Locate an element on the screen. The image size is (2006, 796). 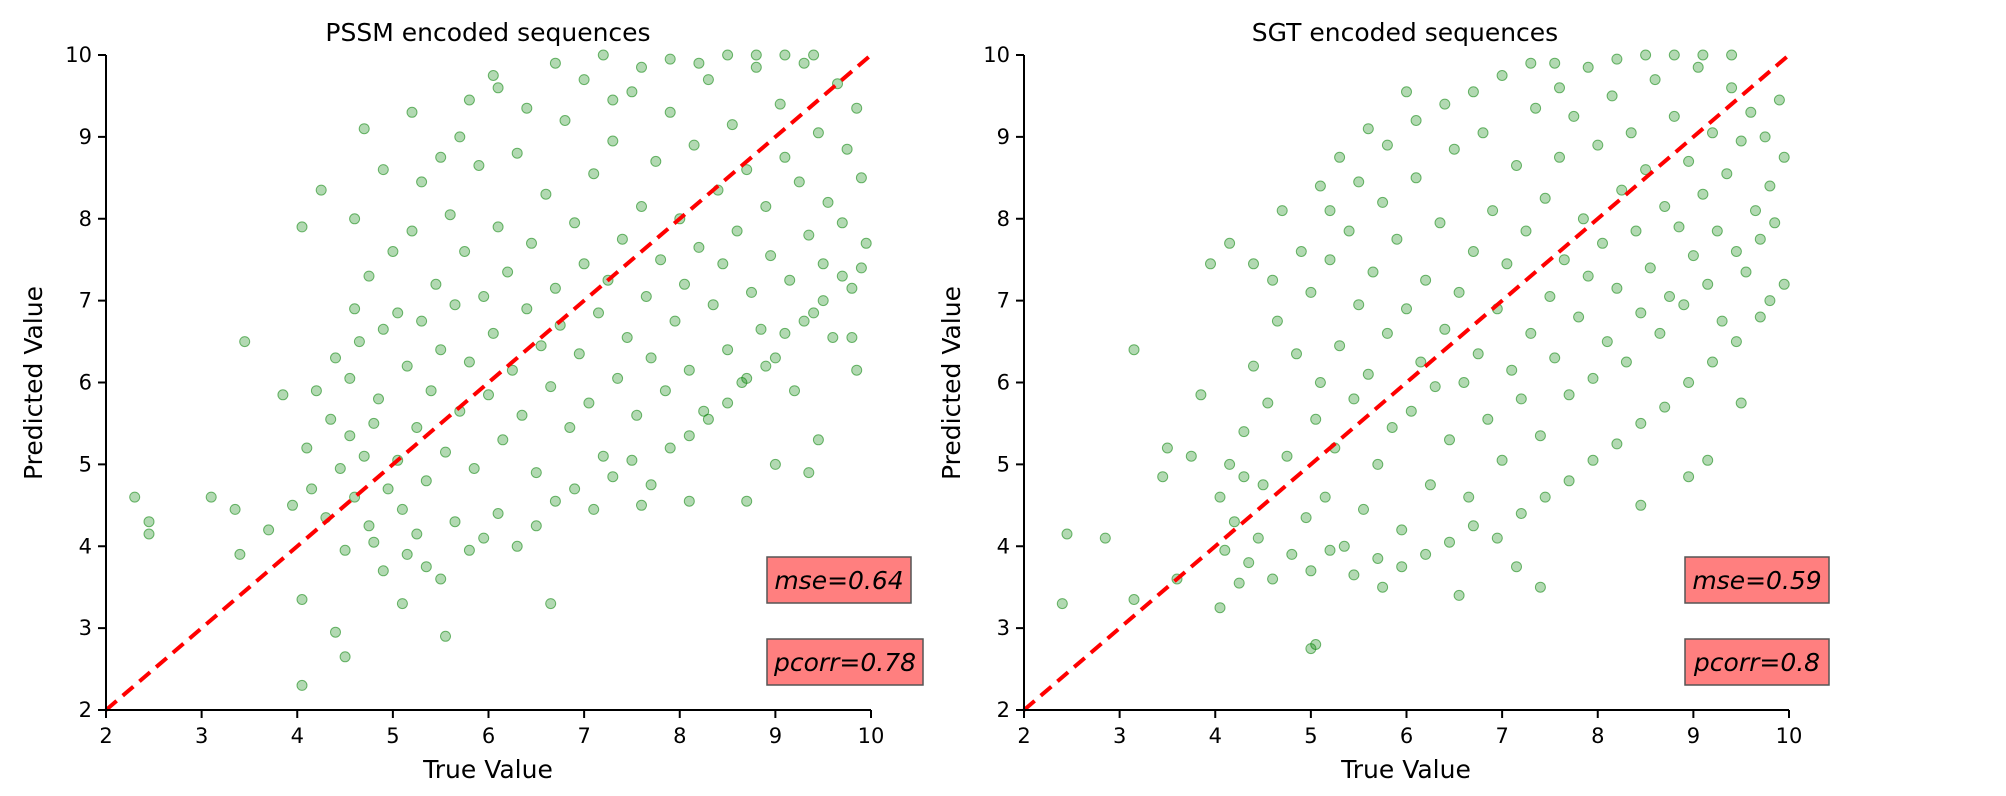
pcorr-annotation-box is located at coordinates (845, 662).